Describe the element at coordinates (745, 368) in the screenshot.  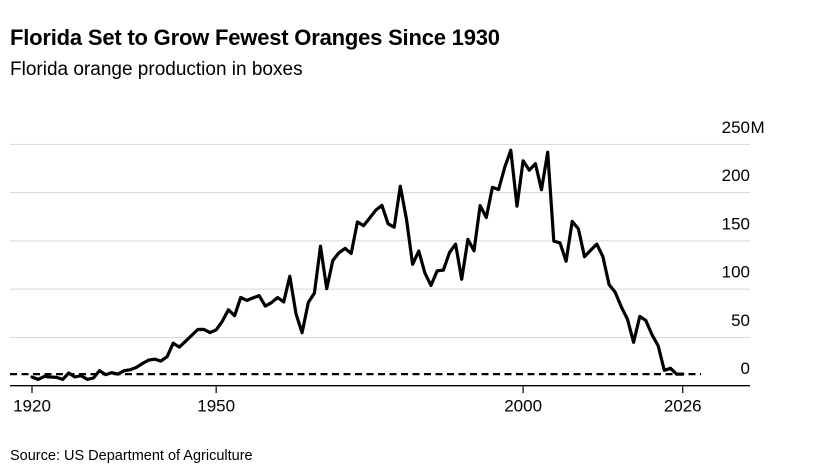
I see `svg-text: 0` at that location.